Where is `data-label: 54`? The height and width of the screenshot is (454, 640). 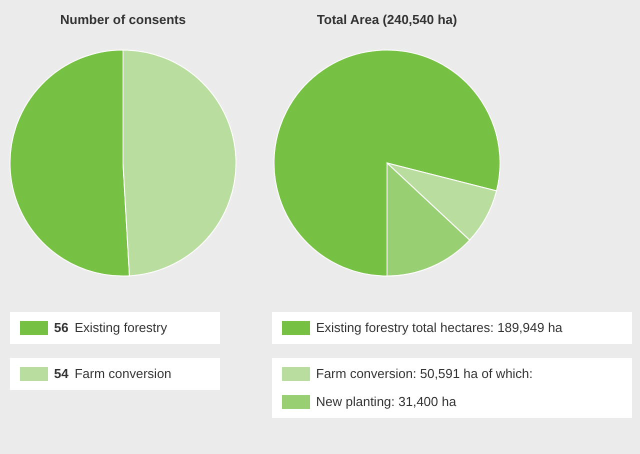
data-label: 54 is located at coordinates (62, 373).